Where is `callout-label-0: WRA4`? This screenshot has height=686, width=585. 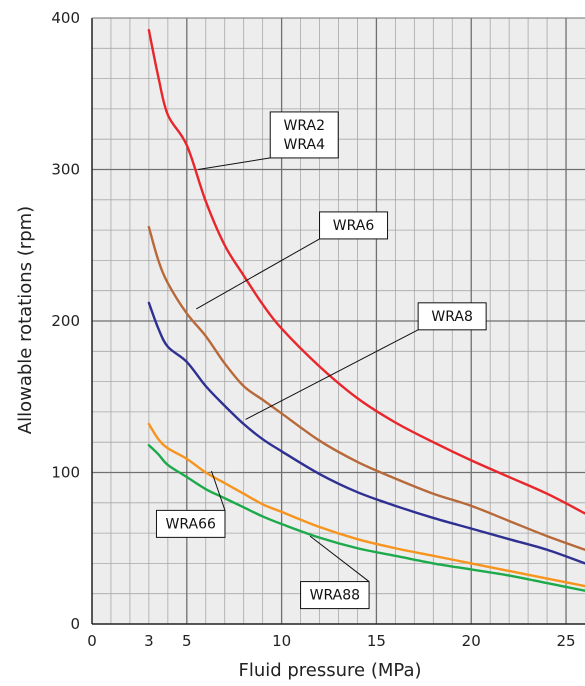
callout-label-0: WRA4 is located at coordinates (304, 145).